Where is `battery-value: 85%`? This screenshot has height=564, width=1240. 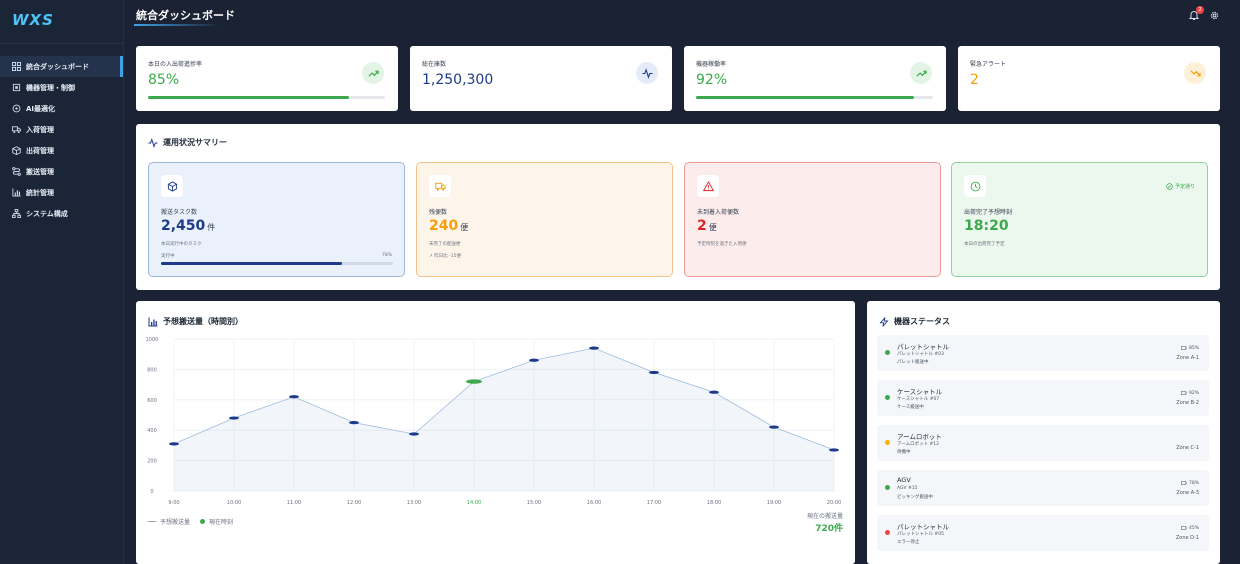
battery-value: 85% is located at coordinates (1193, 348).